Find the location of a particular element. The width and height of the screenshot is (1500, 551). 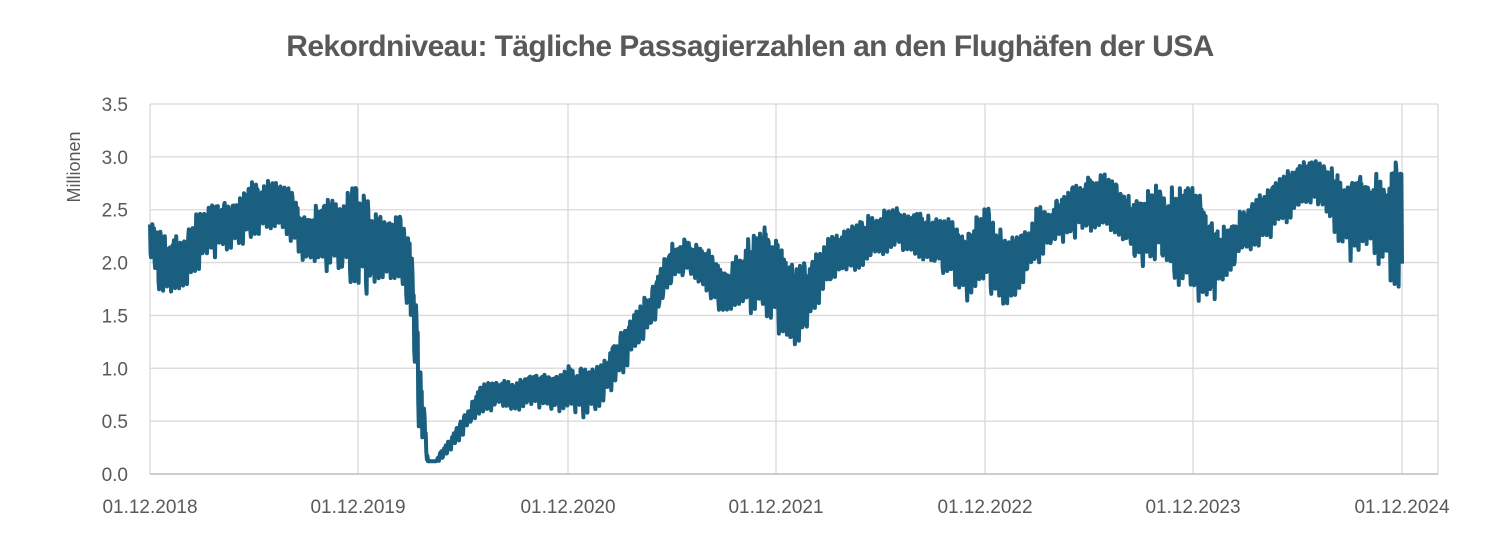

y-tick-label: 1.0 is located at coordinates (115, 369).